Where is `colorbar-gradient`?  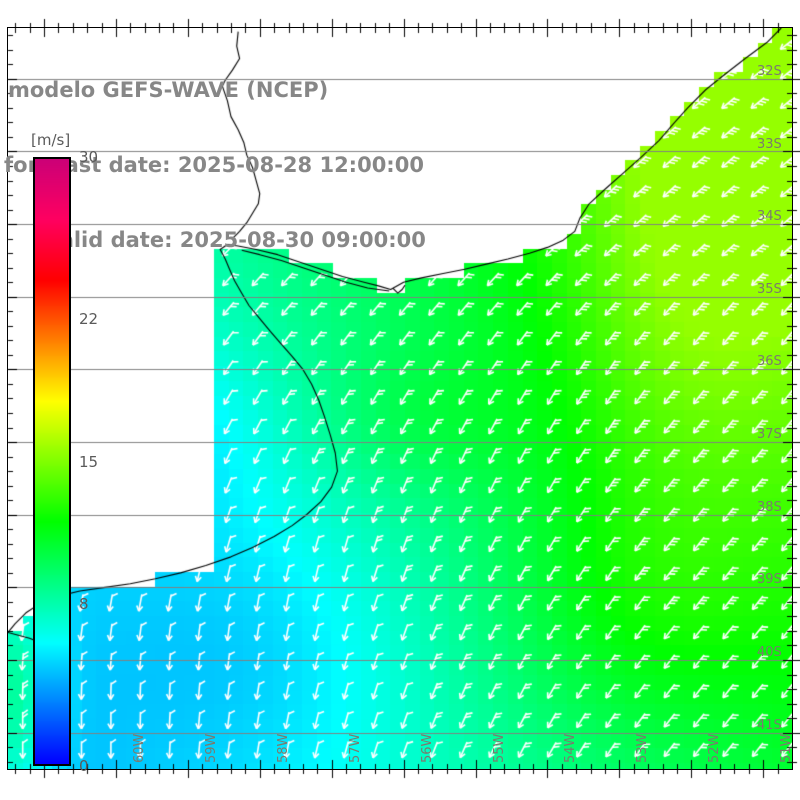 colorbar-gradient is located at coordinates (52, 461).